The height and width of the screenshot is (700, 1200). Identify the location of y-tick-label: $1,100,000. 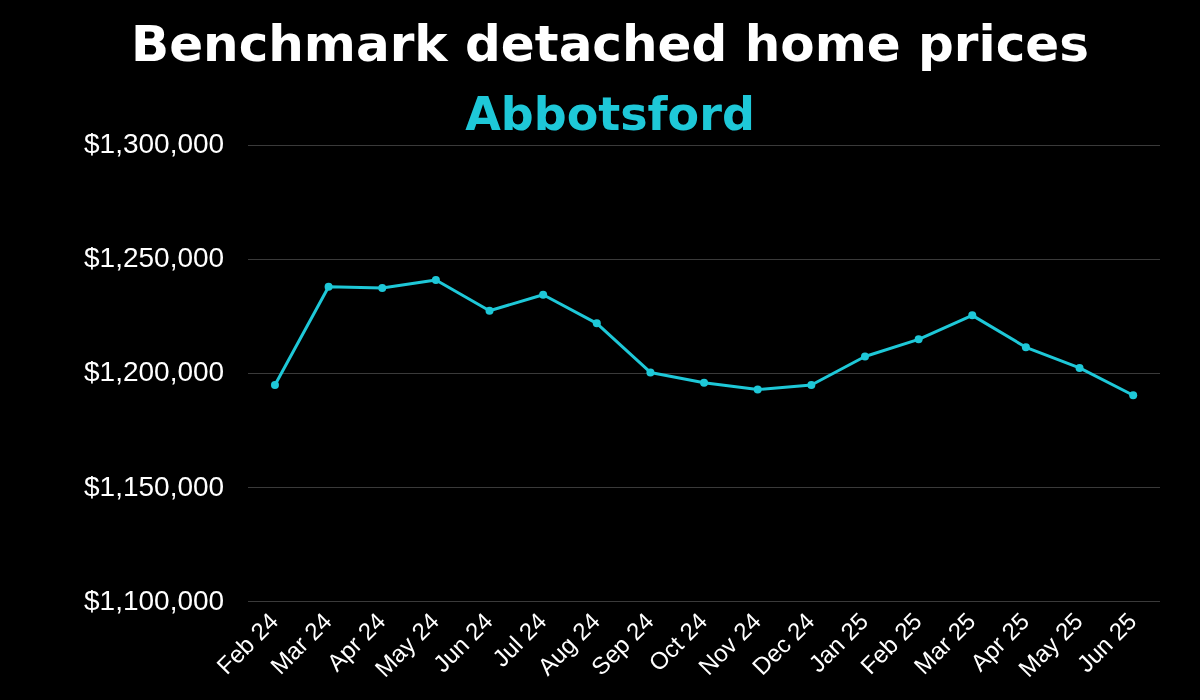
(154, 600).